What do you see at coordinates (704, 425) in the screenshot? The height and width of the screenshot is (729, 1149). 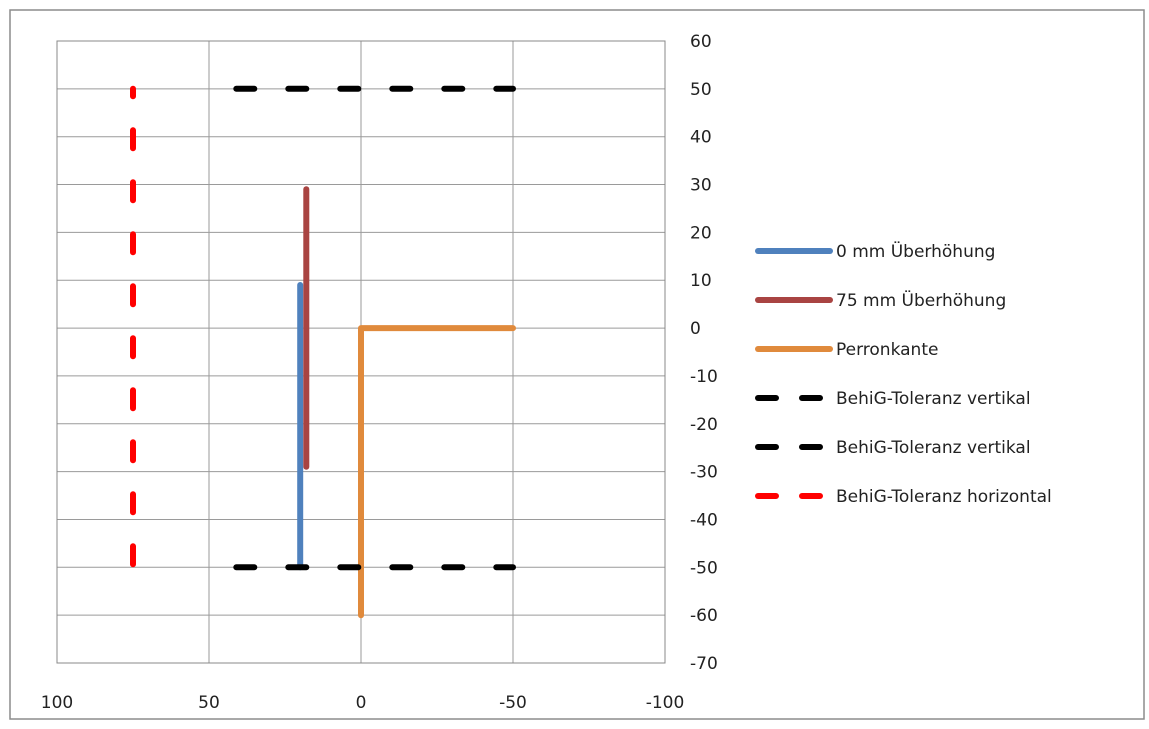 I see `y-tick-label: -20` at bounding box center [704, 425].